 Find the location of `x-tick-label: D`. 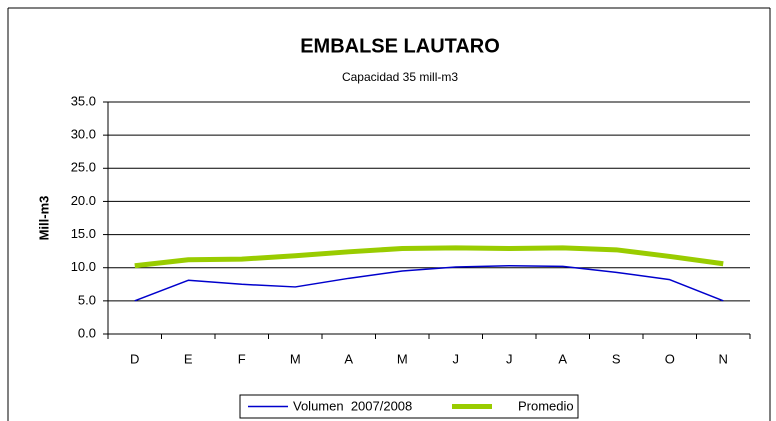

x-tick-label: D is located at coordinates (134, 358).